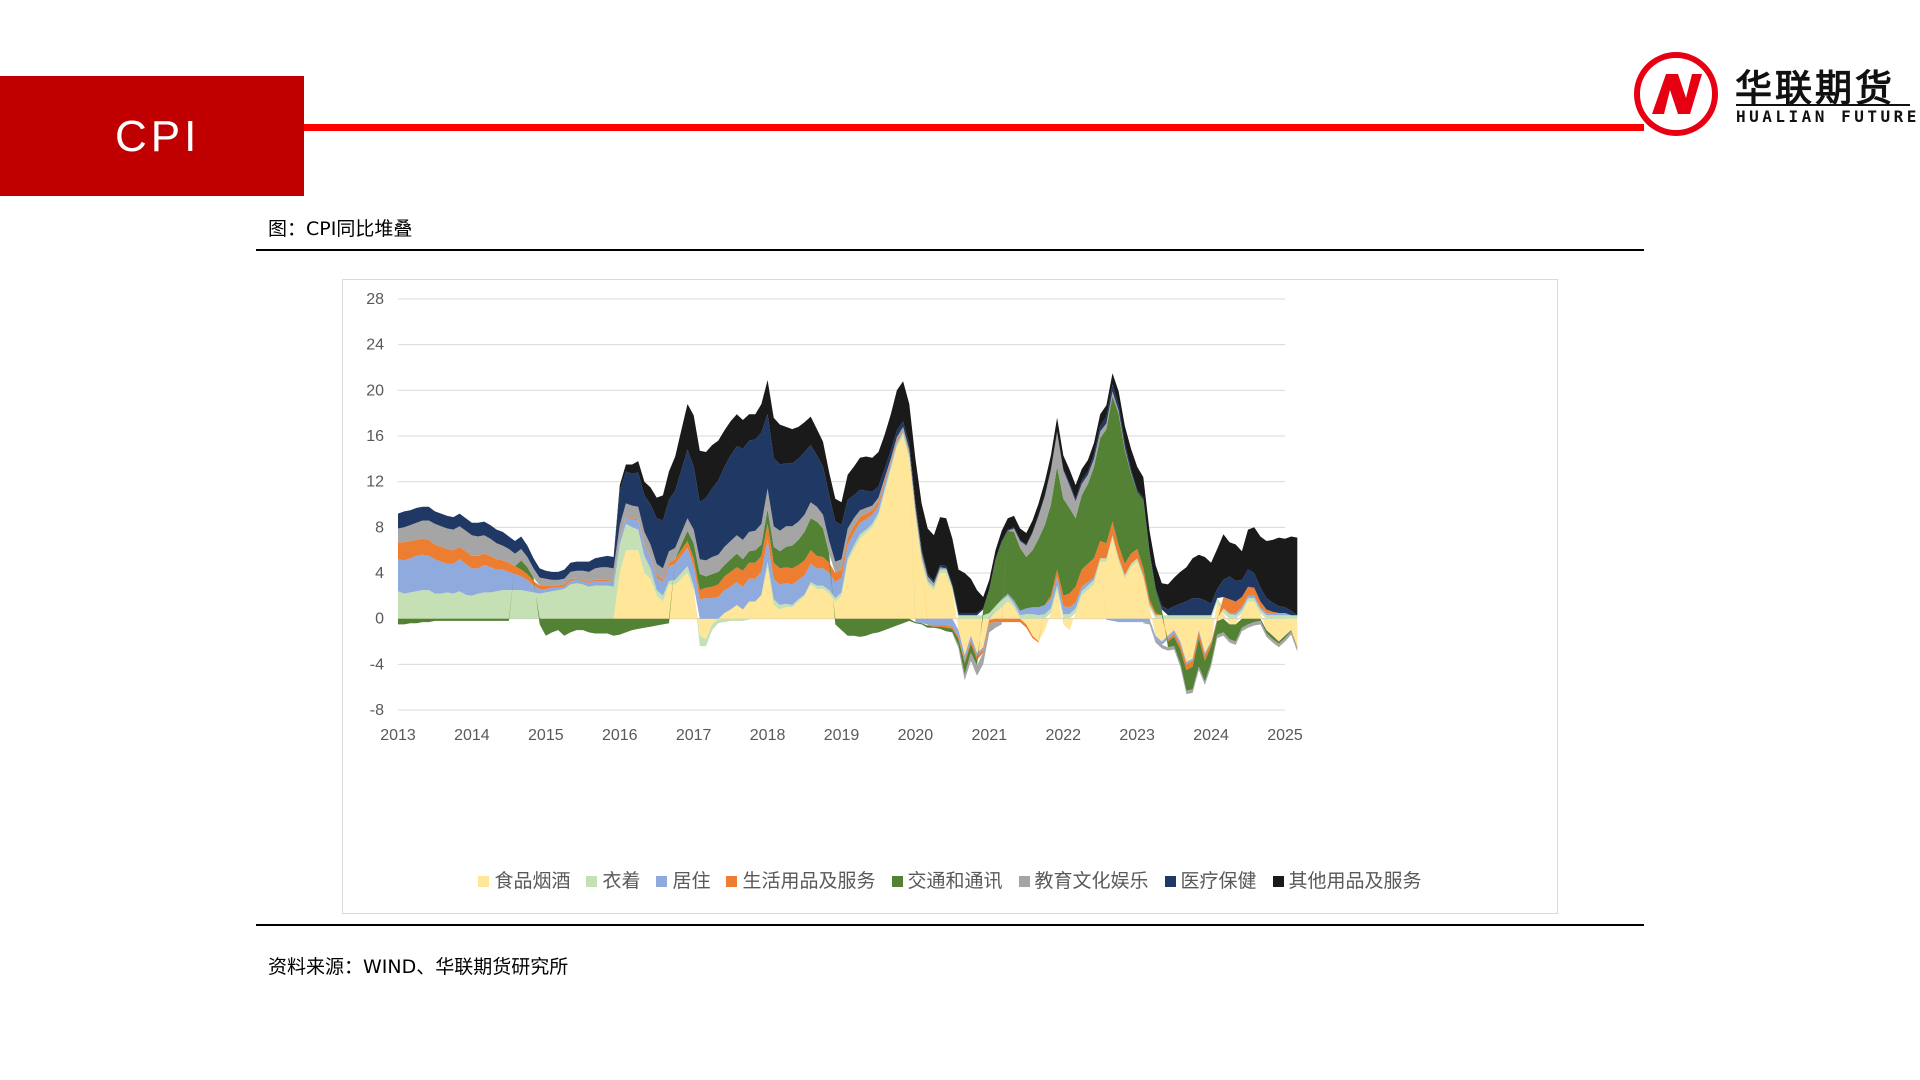  Describe the element at coordinates (532, 881) in the screenshot. I see `legend-label: 食品烟酒` at that location.